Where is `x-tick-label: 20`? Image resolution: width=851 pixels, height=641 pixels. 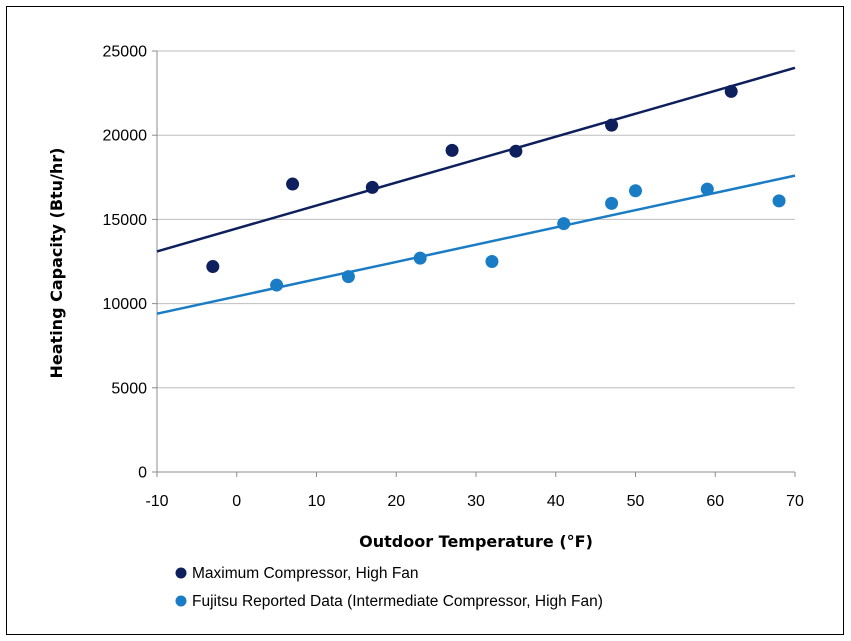
x-tick-label: 20 is located at coordinates (396, 501).